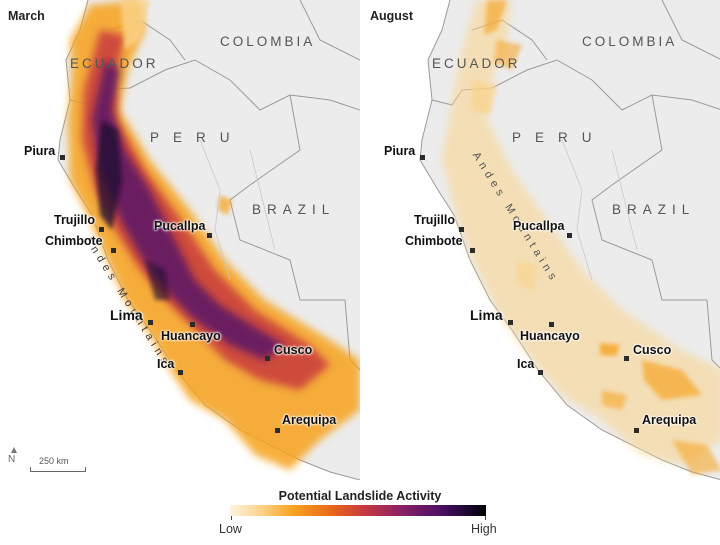  What do you see at coordinates (54, 461) in the screenshot?
I see `scale-bar-label: 250 km` at bounding box center [54, 461].